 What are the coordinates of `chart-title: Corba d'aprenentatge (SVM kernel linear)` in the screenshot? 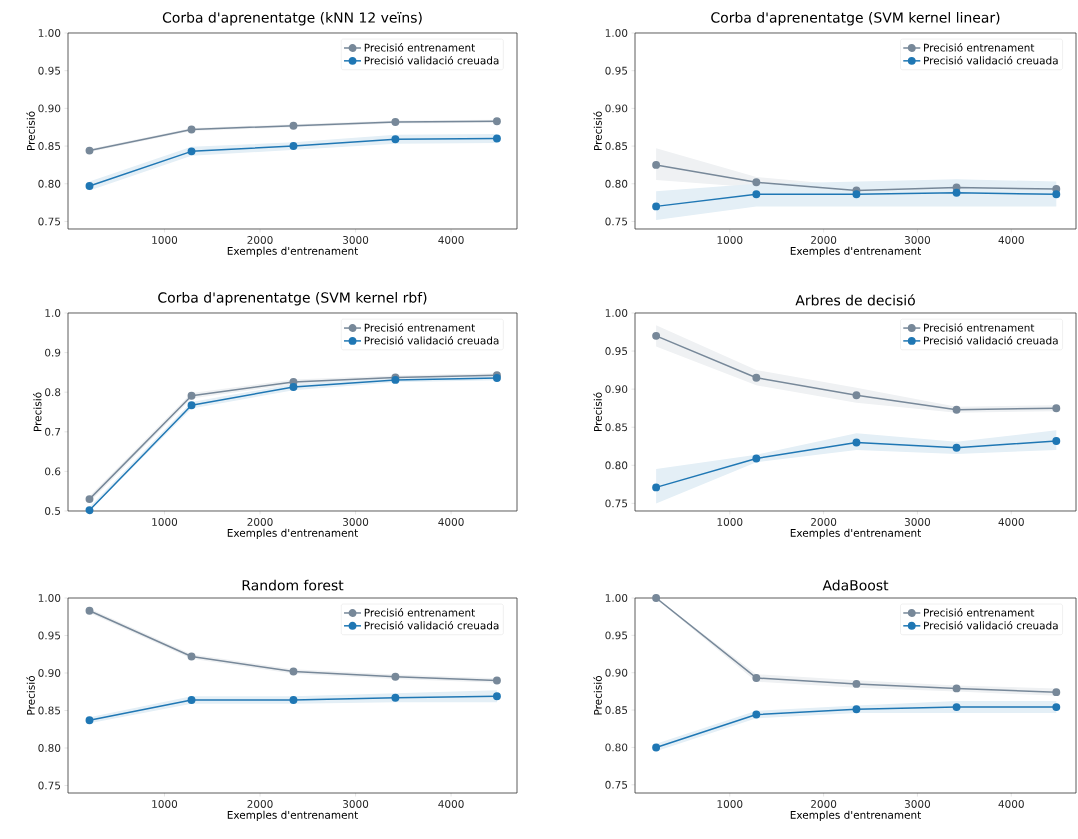 It's located at (855, 19).